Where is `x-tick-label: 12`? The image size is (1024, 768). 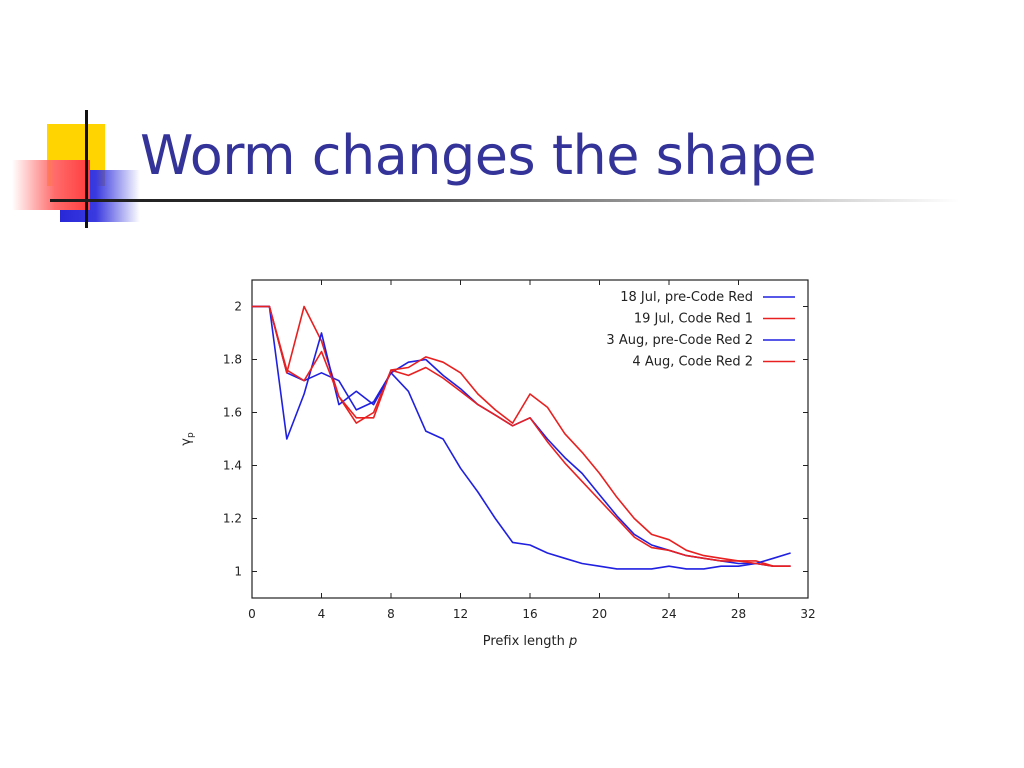
x-tick-label: 12 is located at coordinates (460, 614).